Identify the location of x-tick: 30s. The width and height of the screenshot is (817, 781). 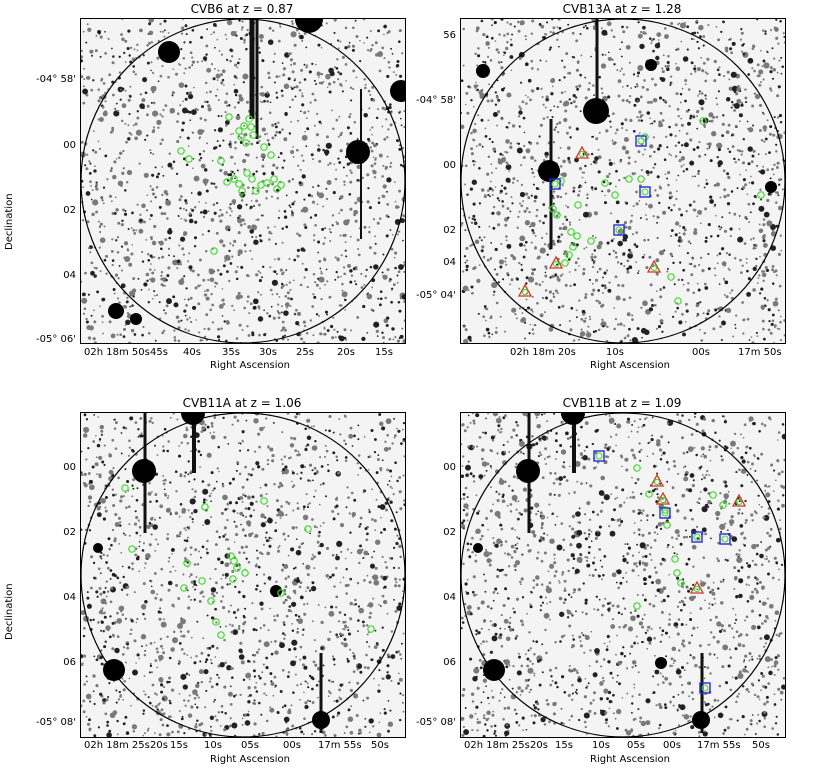
(268, 352).